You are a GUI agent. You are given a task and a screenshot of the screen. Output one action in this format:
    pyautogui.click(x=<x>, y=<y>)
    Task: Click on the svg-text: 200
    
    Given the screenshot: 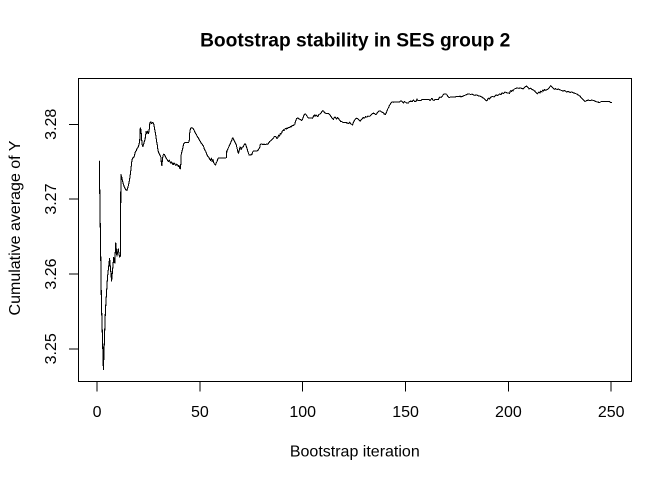 What is the action you would take?
    pyautogui.click(x=508, y=412)
    